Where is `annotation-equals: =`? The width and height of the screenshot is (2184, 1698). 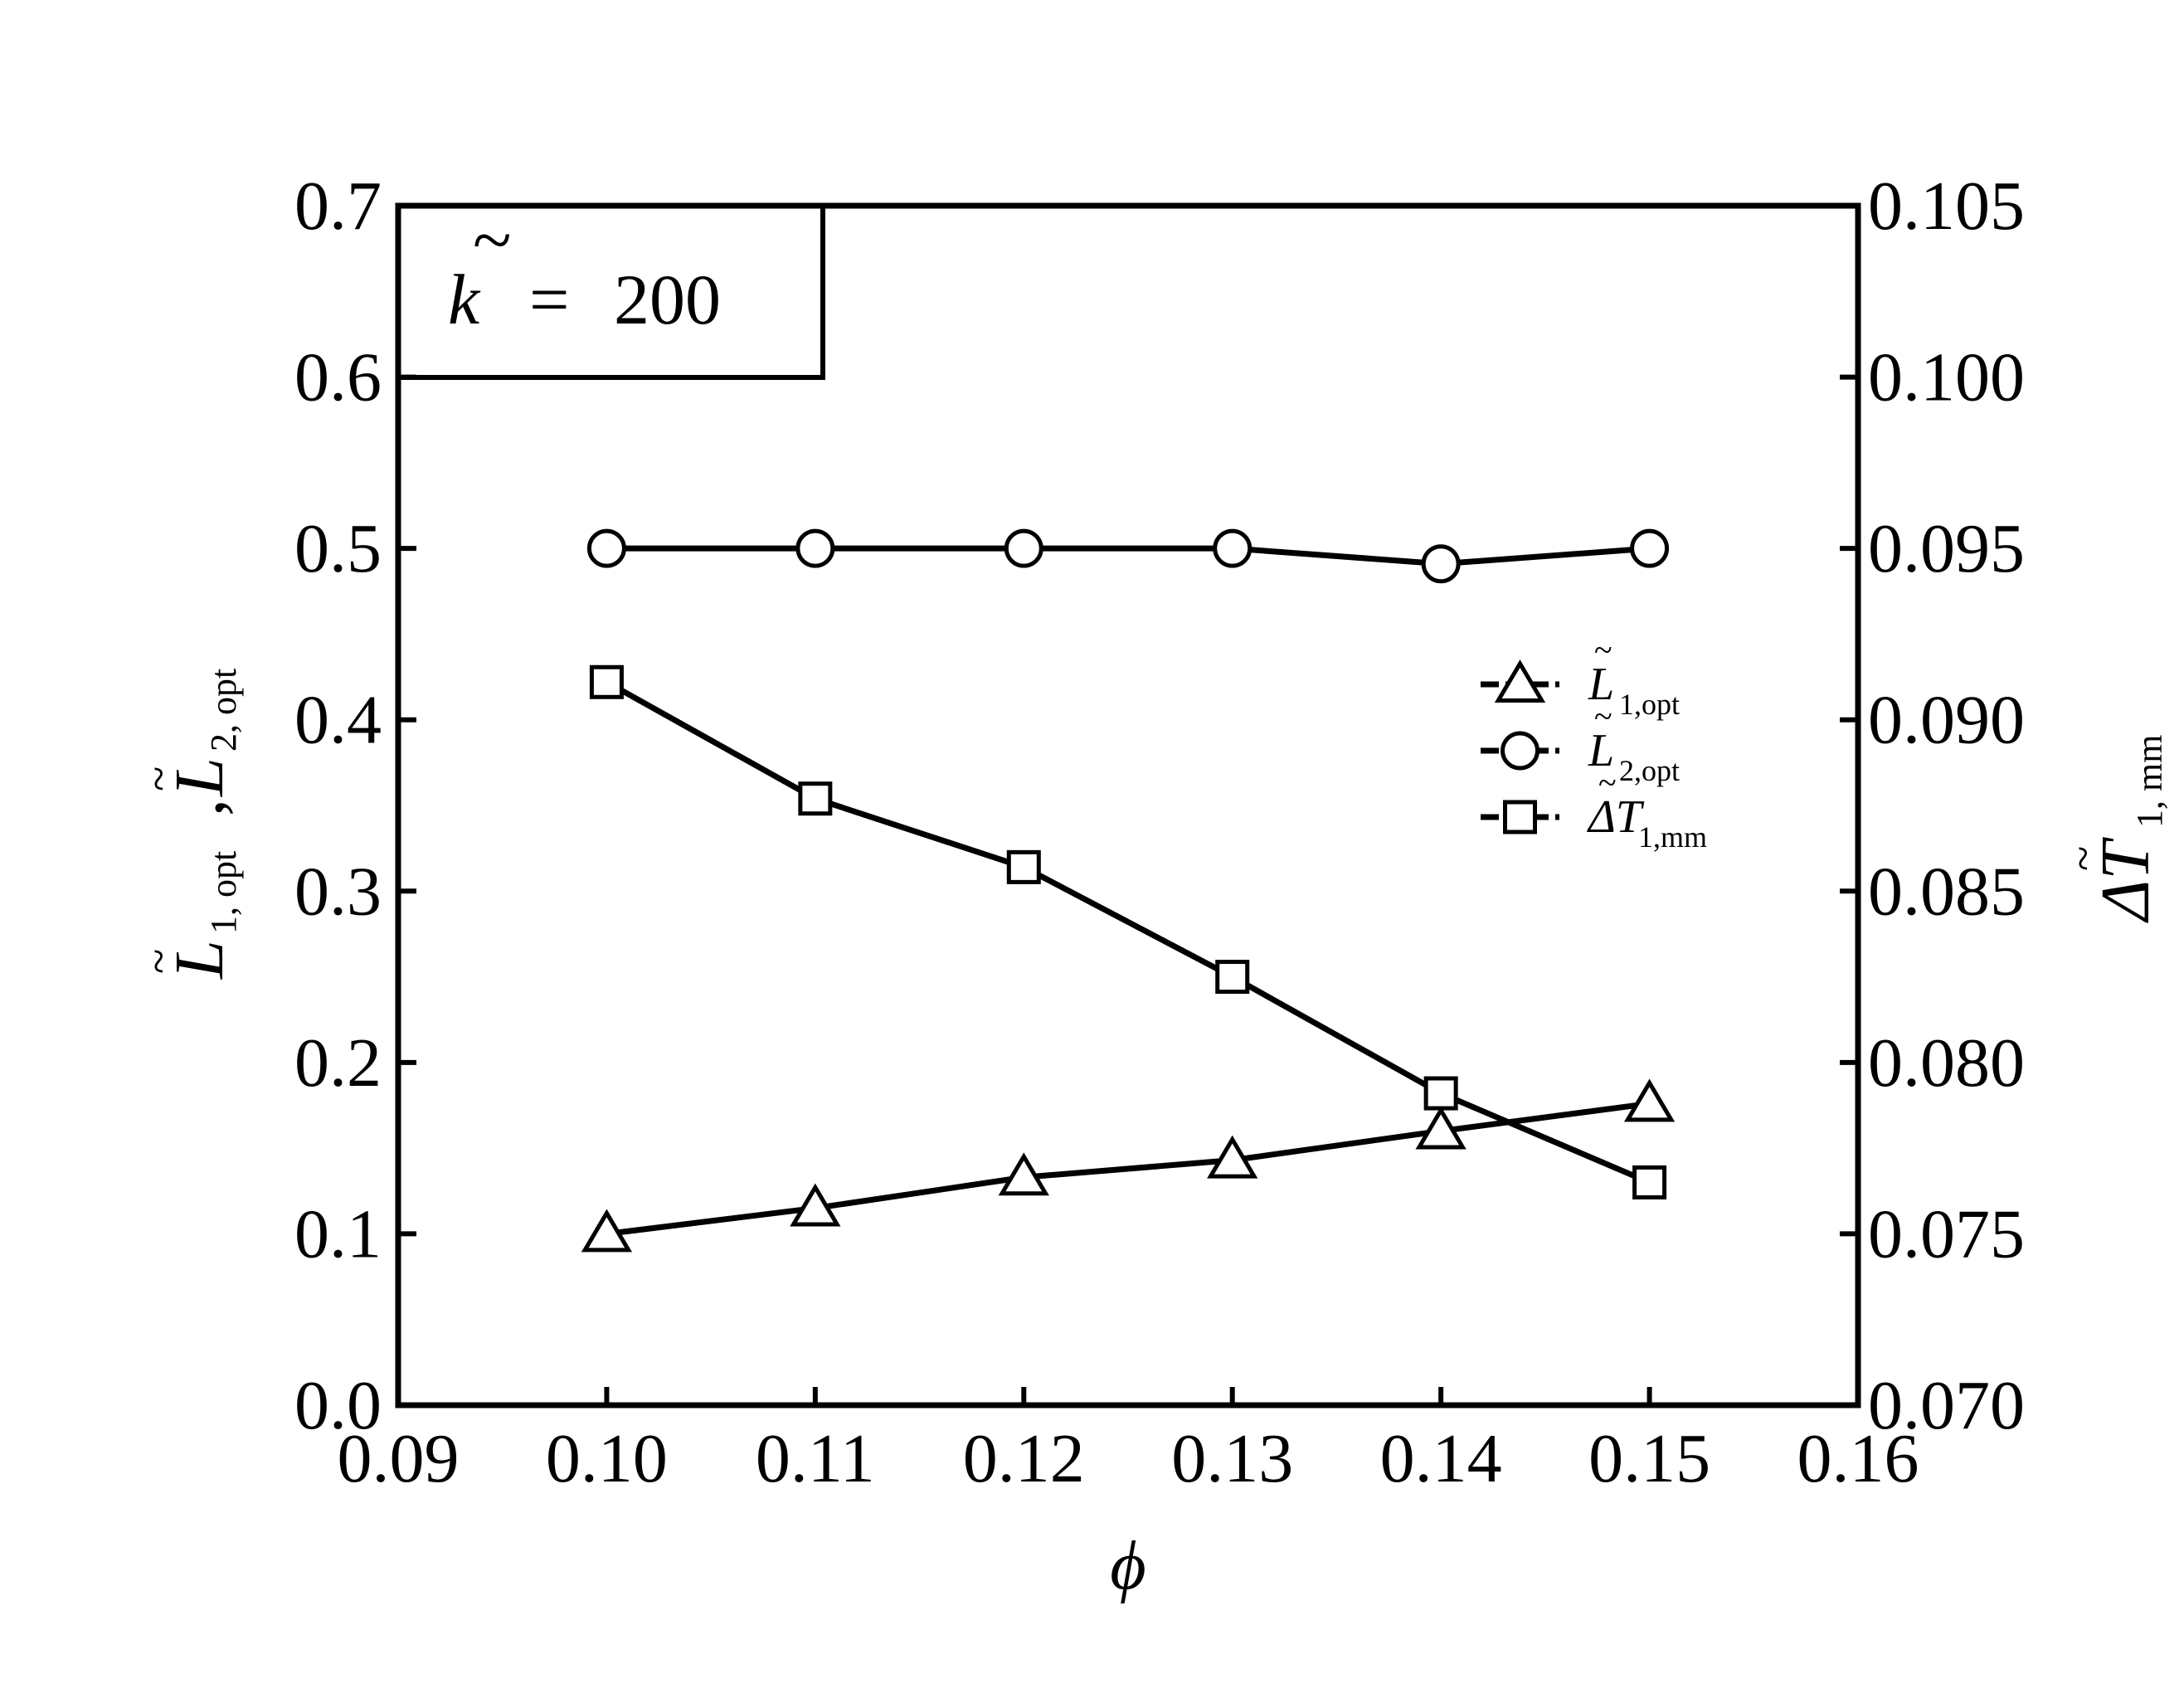
annotation-equals: = is located at coordinates (549, 299).